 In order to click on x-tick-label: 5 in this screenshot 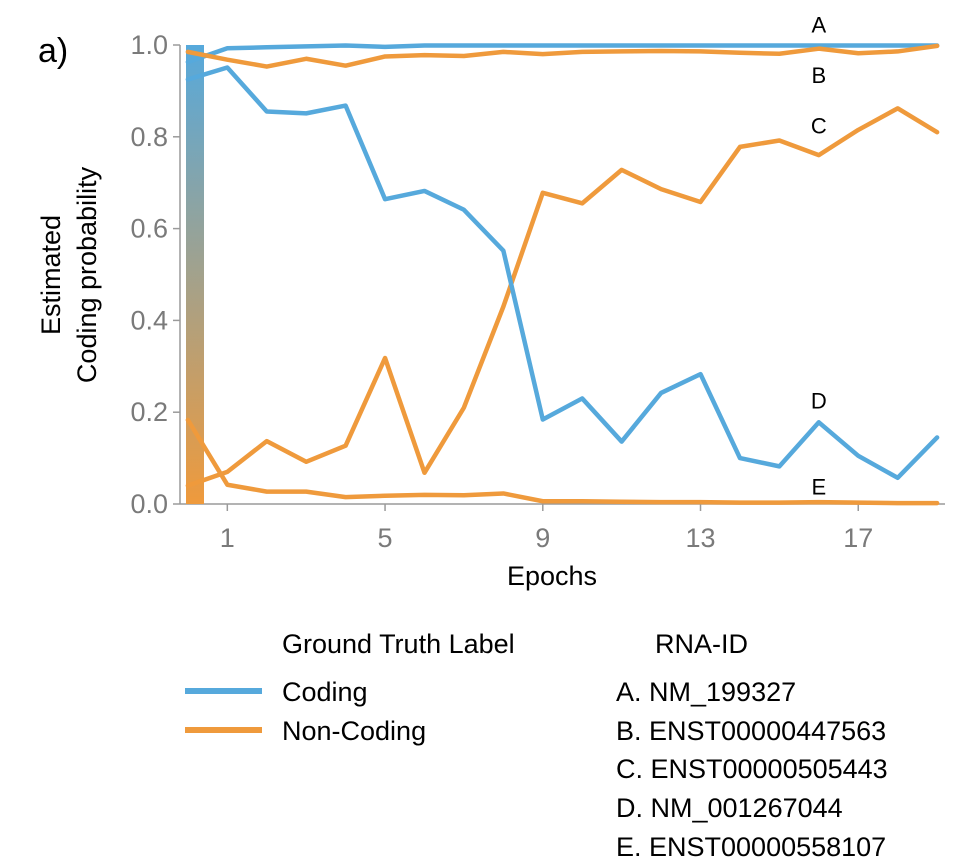, I will do `click(385, 538)`.